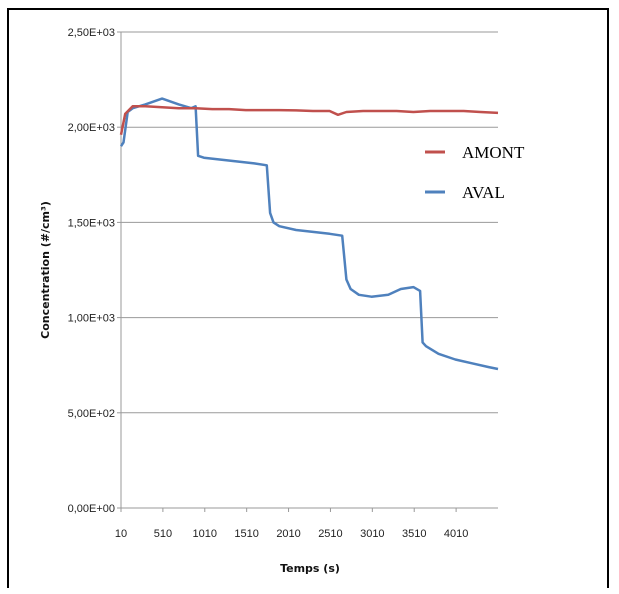 This screenshot has height=594, width=619. What do you see at coordinates (91, 128) in the screenshot?
I see `y-tick-label: 2,00E+03` at bounding box center [91, 128].